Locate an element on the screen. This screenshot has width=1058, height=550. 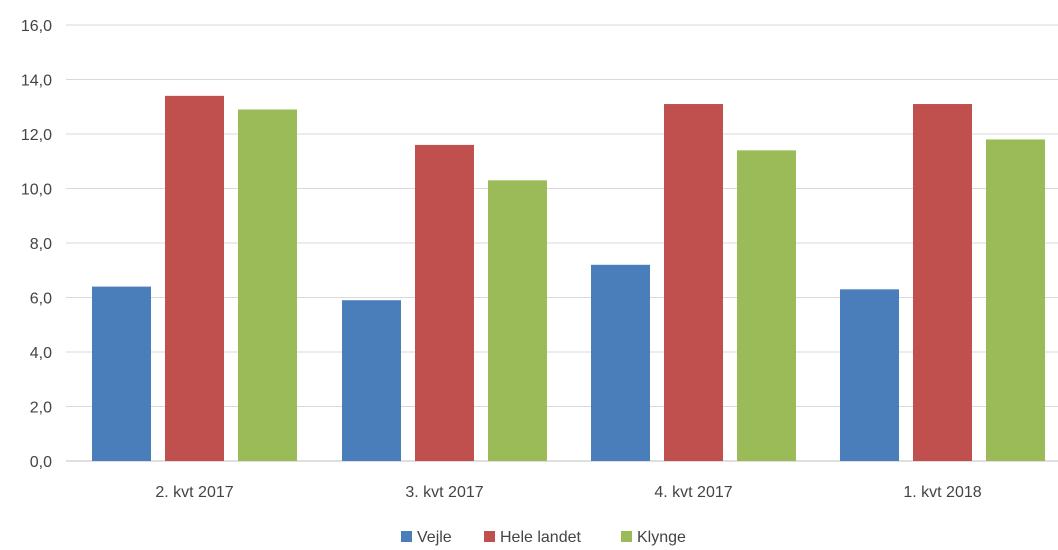
legend-label: Vejle is located at coordinates (434, 537).